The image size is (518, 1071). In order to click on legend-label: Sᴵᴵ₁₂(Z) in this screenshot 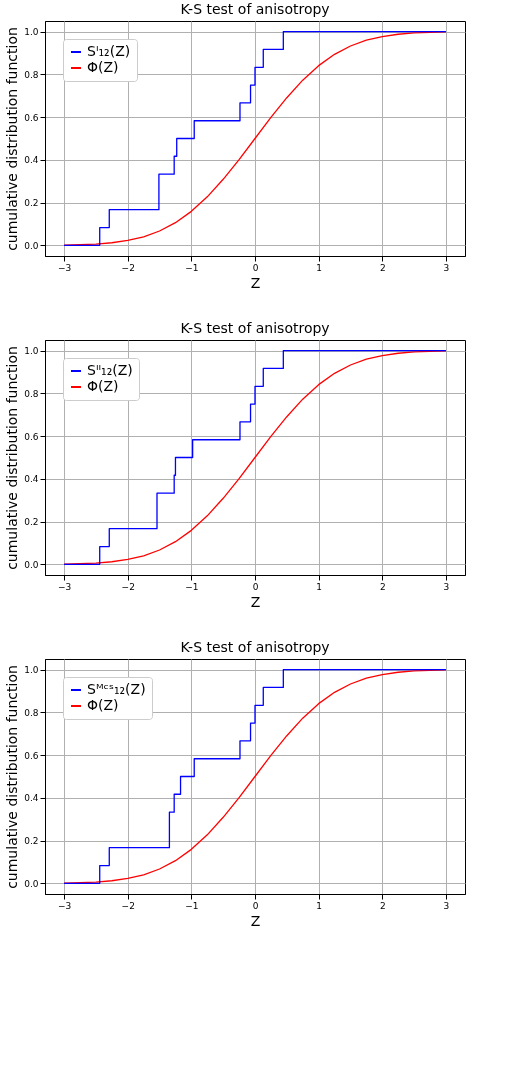, I will do `click(110, 370)`.